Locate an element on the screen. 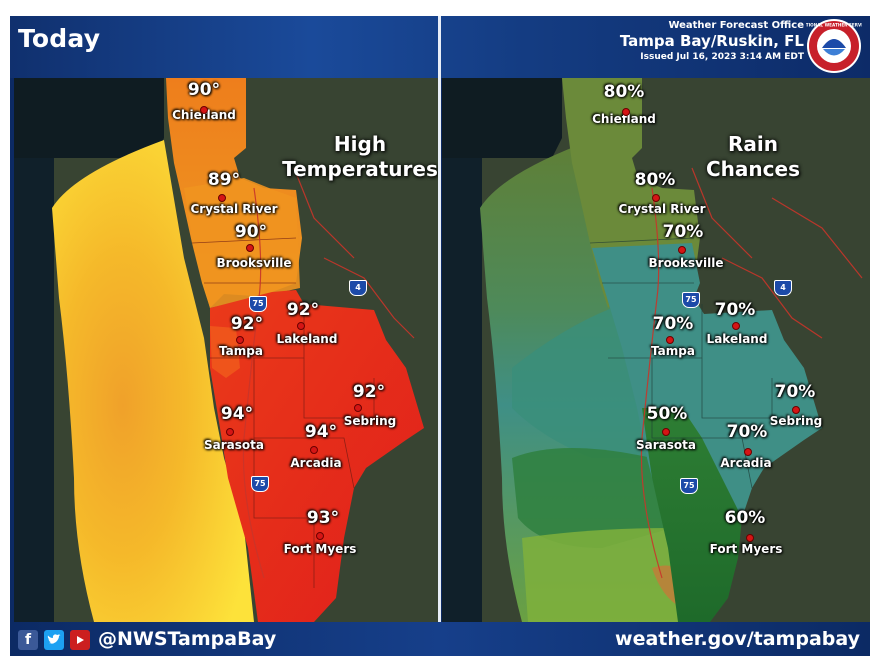  city-label-crystal-river-temp: 89° is located at coordinates (224, 180).